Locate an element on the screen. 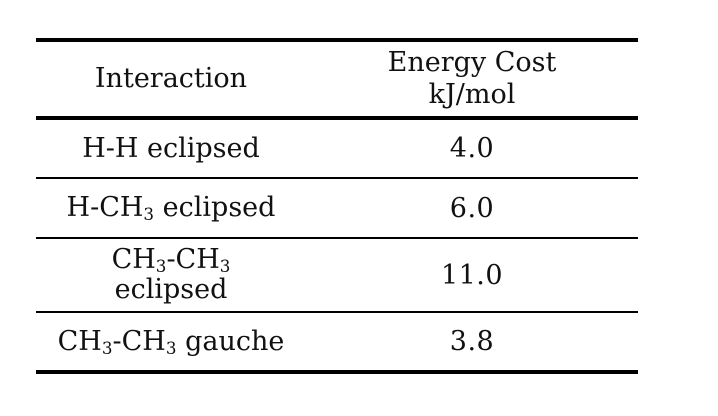  interaction-name: CH3-CH3 eclipsed is located at coordinates (171, 275).